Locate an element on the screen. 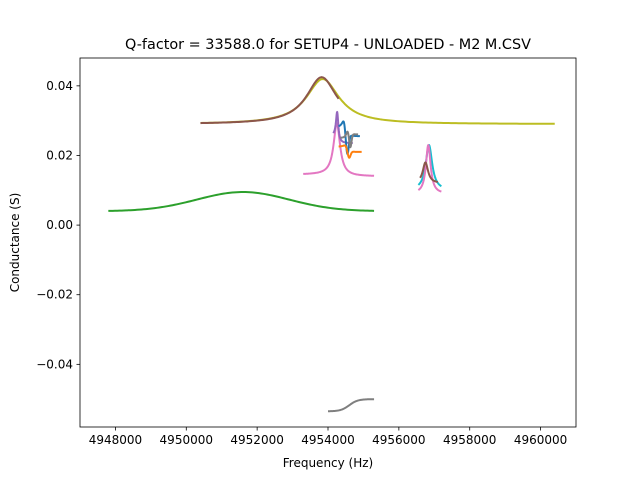  y-tick-label: 0.00 is located at coordinates (59, 225).